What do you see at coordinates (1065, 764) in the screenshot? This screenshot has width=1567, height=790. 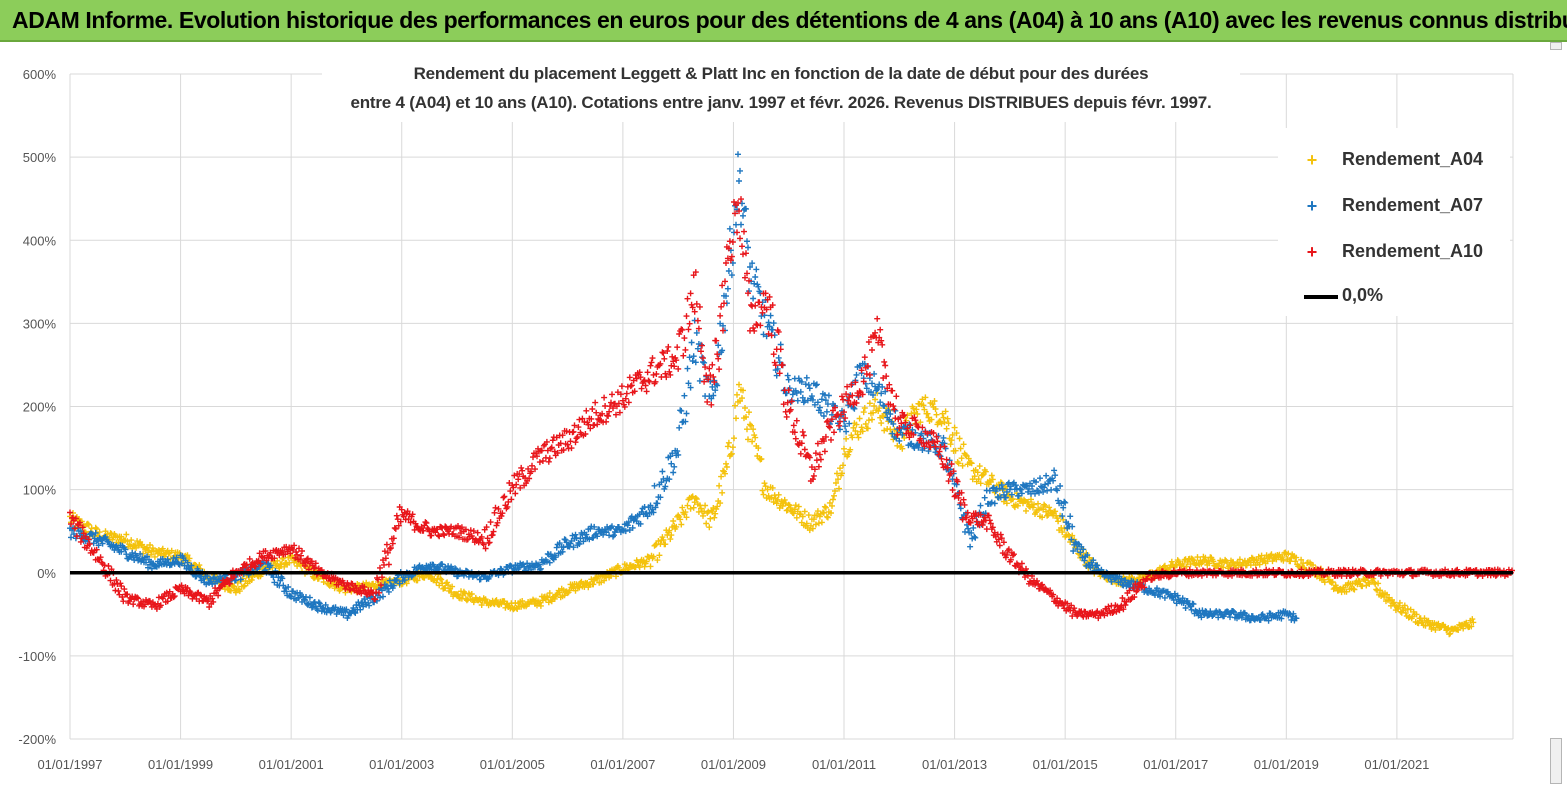 I see `x-tick-label: 01/01/2015` at bounding box center [1065, 764].